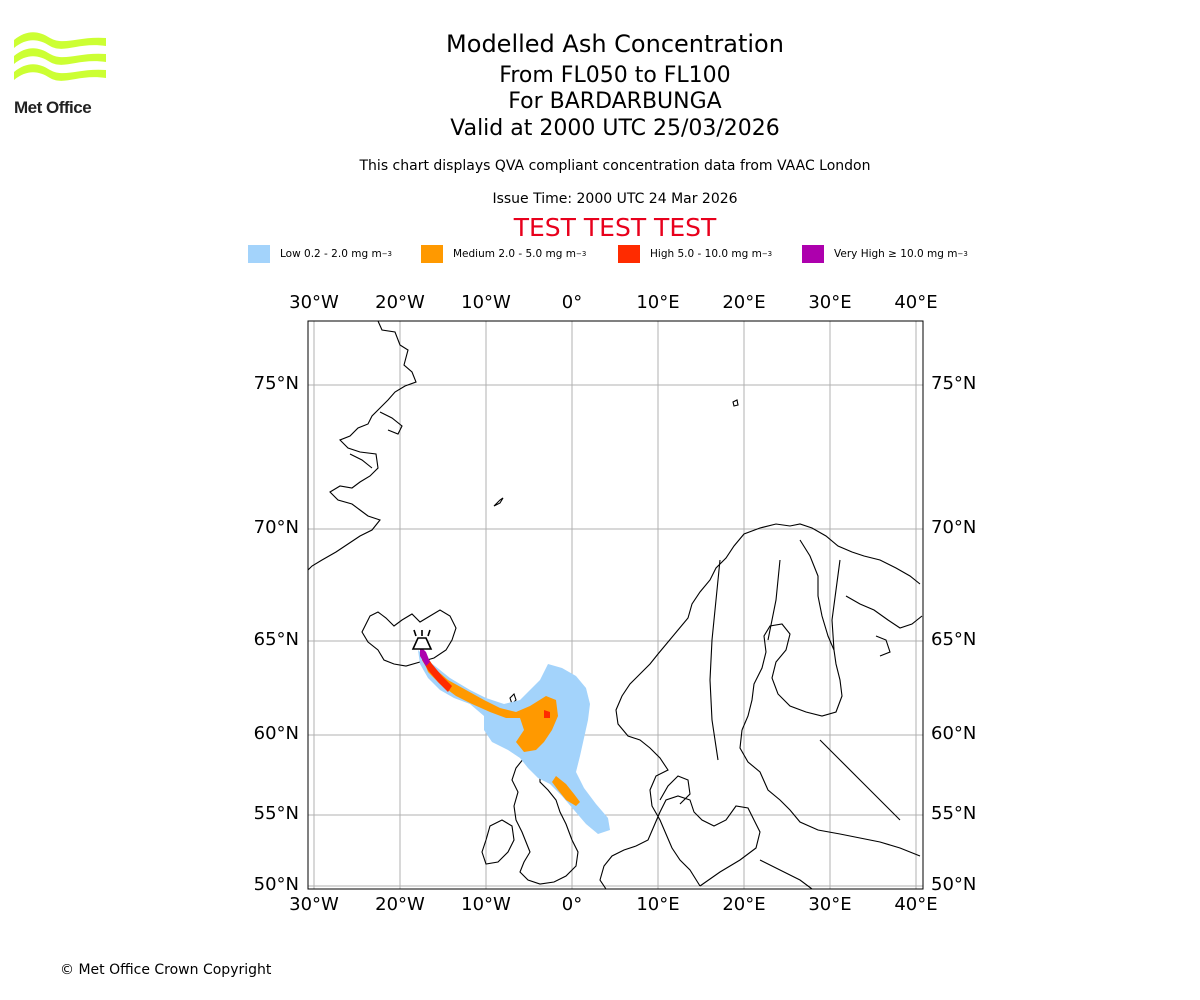 This screenshot has height=1000, width=1200. Describe the element at coordinates (276, 527) in the screenshot. I see `lat-tick-left: 70°N` at that location.